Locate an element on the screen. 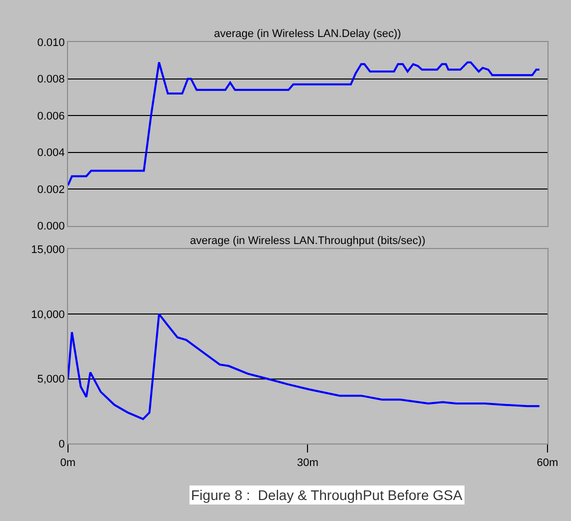  x-tick-label: 0m is located at coordinates (68, 462).